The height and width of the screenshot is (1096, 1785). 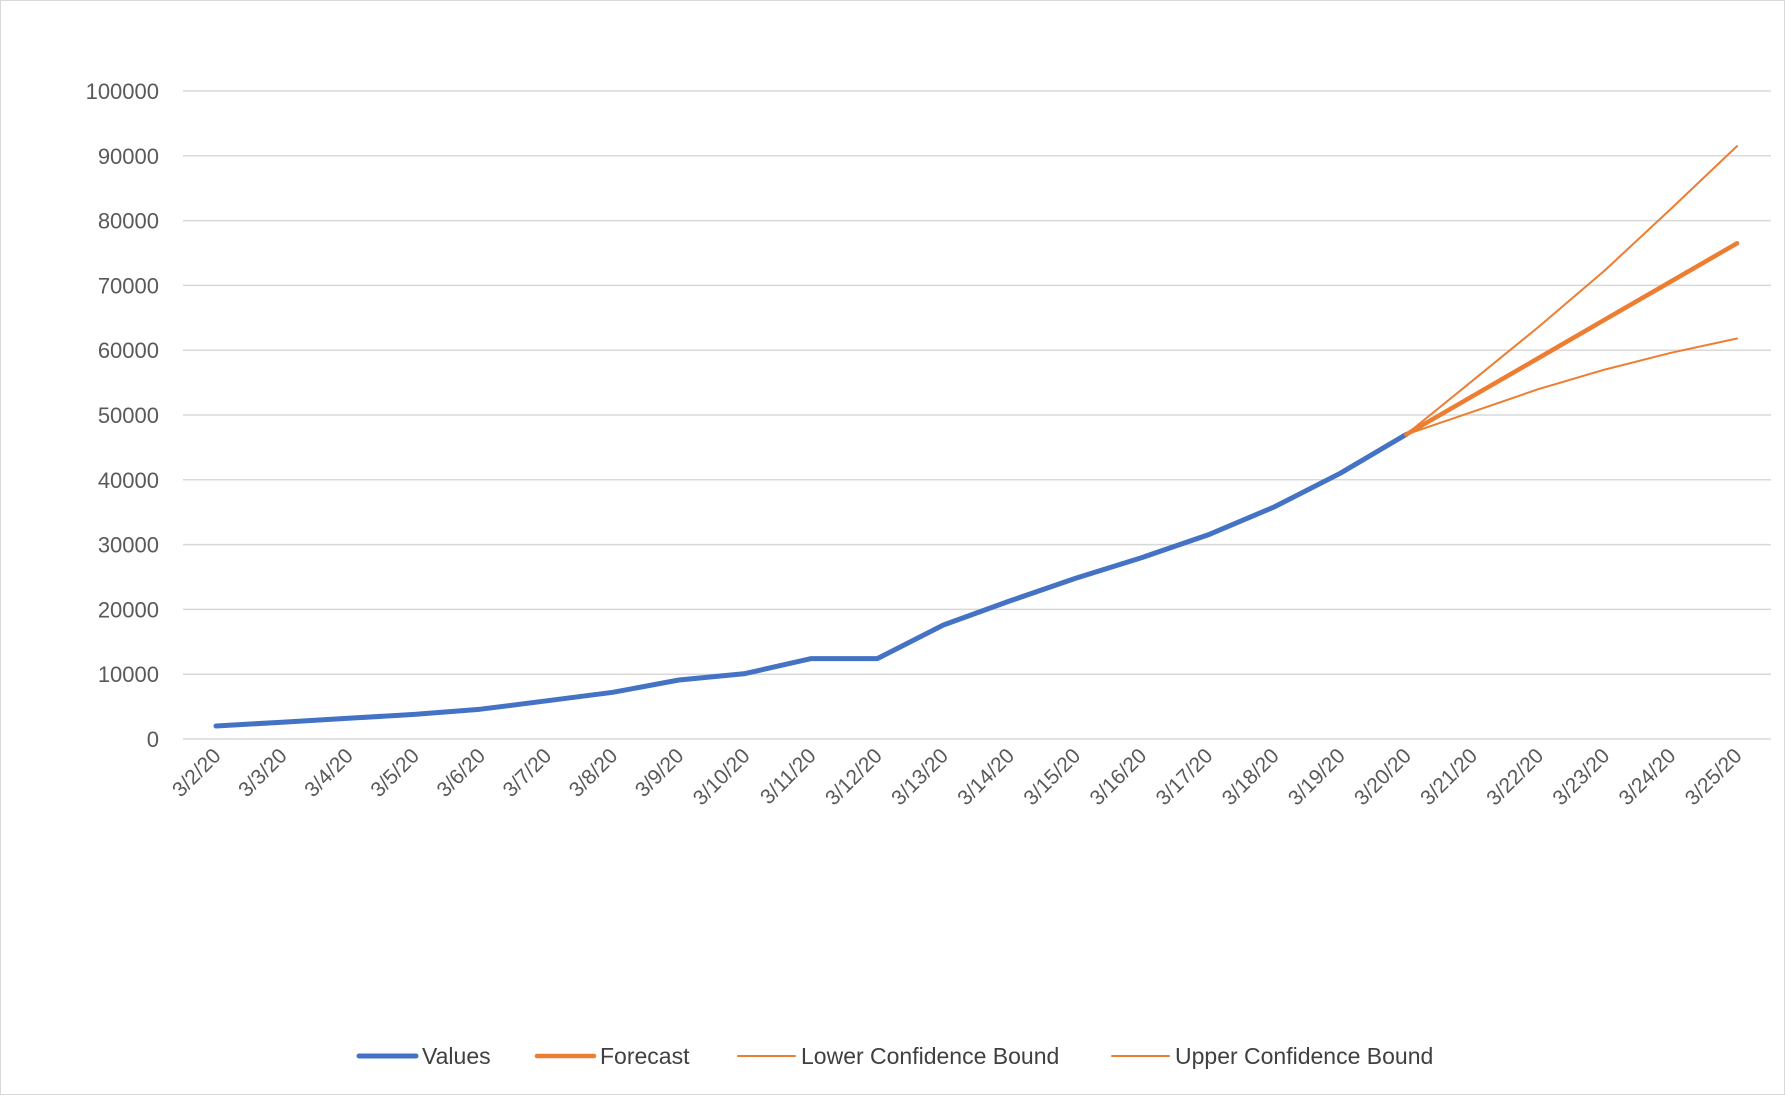 I want to click on x-tick-label: 3/22/20, so click(x=1515, y=777).